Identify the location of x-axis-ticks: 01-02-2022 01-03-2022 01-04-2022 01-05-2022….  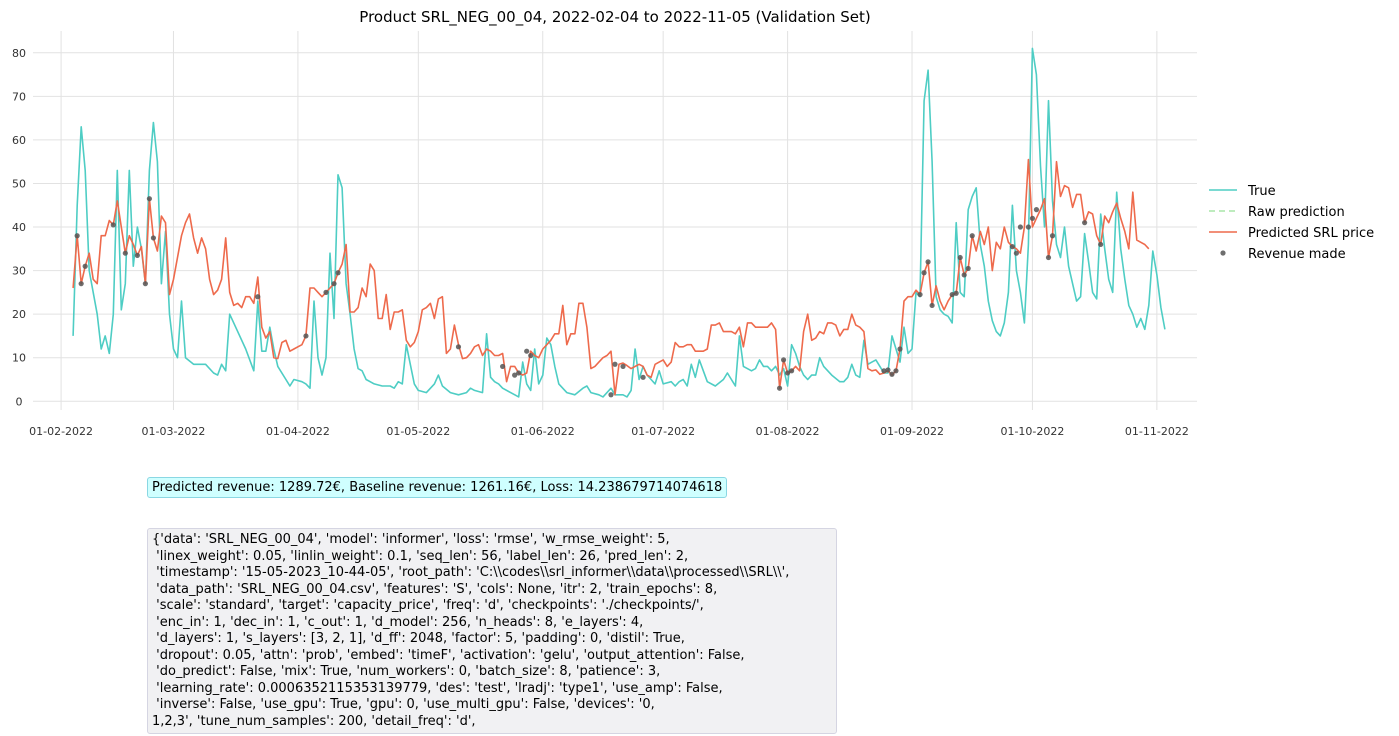
(609, 431).